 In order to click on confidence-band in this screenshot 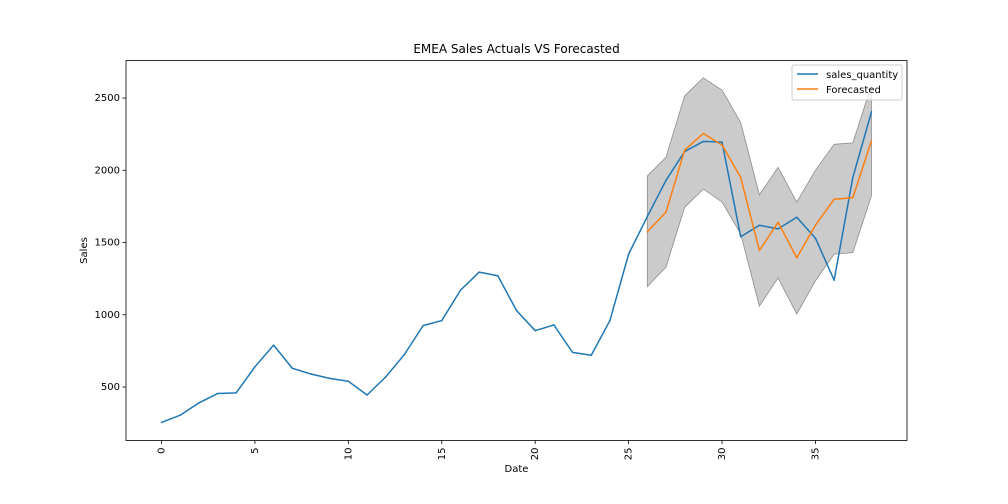, I will do `click(759, 196)`.